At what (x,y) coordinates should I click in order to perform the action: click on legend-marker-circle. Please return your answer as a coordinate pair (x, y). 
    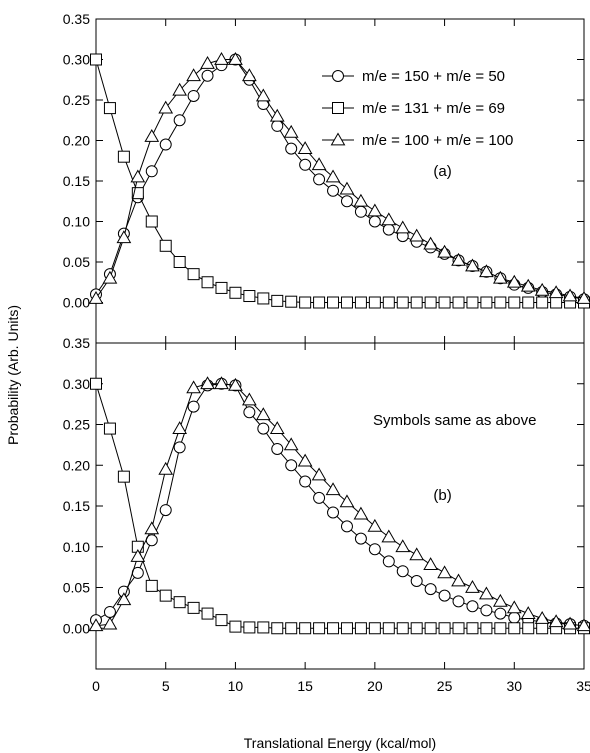
    Looking at the image, I should click on (338, 76).